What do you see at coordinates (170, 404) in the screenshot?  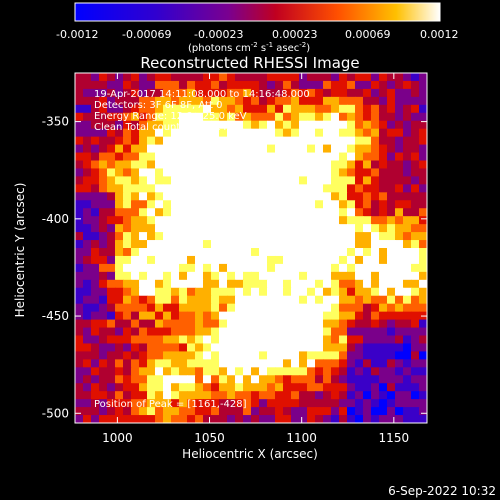 I see `peak-position-label: Position of Peak = [1161,-428]` at bounding box center [170, 404].